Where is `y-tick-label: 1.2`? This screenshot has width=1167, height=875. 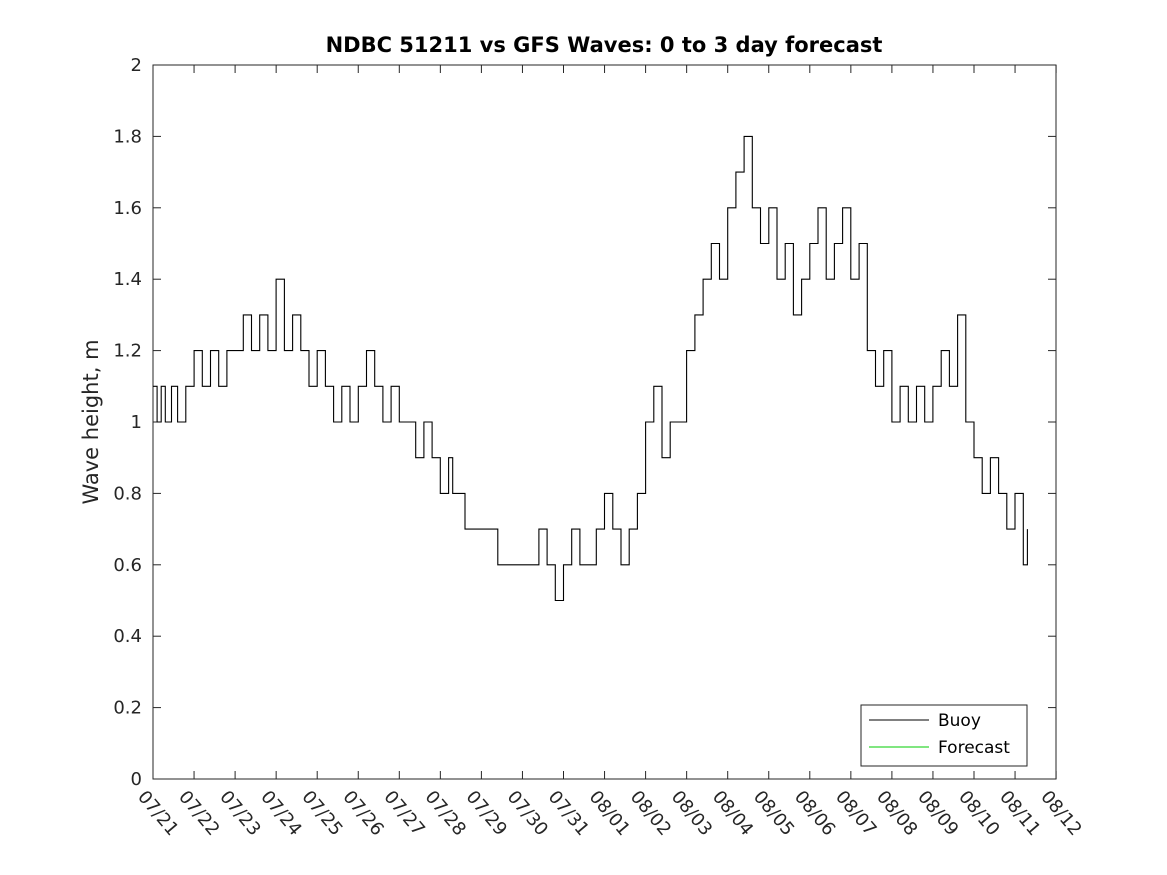 y-tick-label: 1.2 is located at coordinates (127, 351).